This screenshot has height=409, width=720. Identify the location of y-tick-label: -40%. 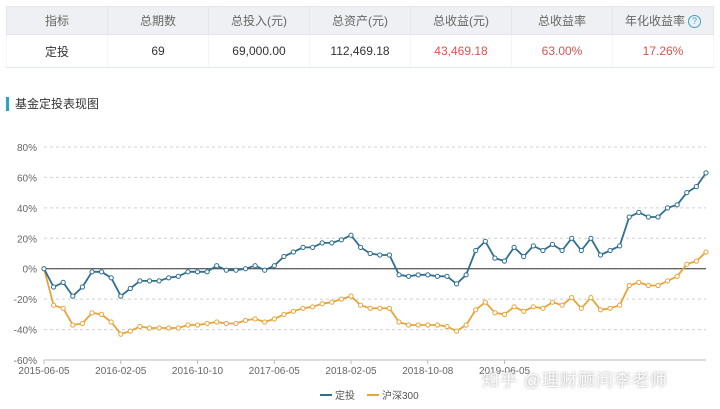
(25, 331).